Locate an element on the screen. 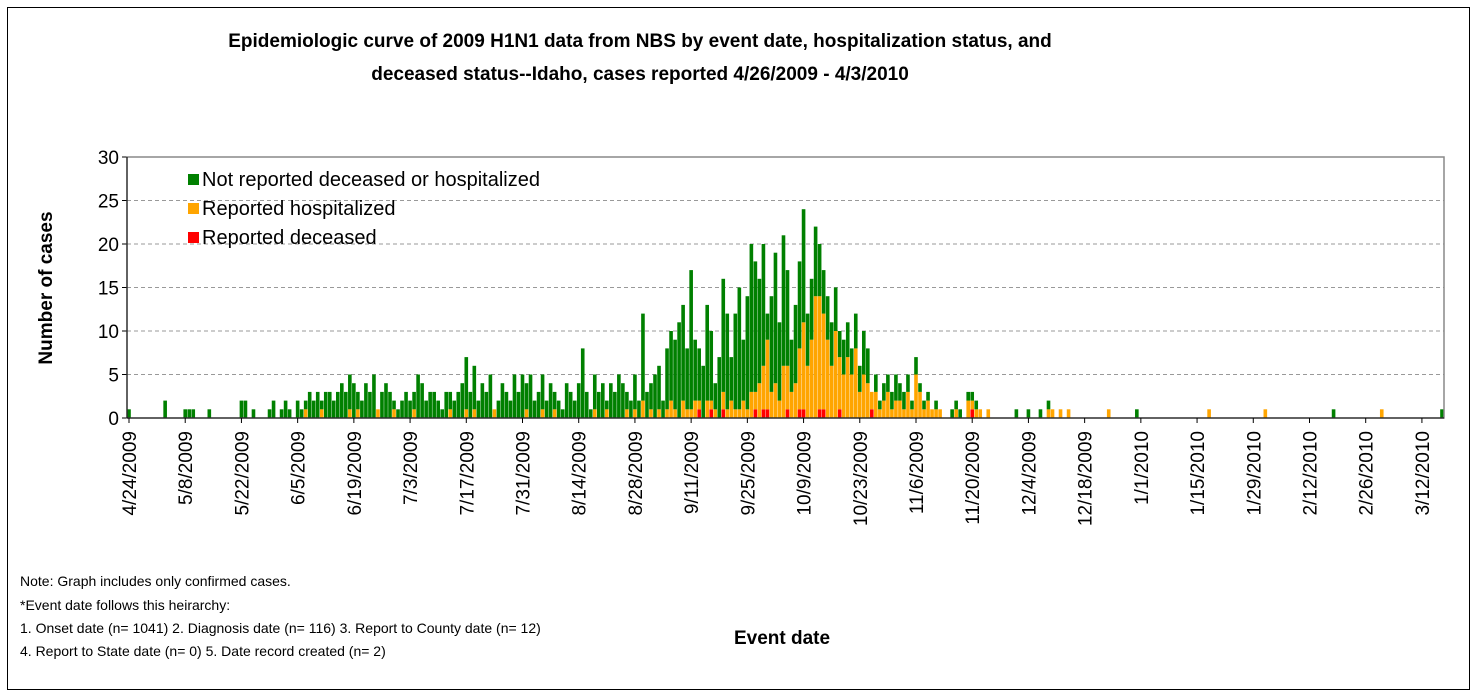  legend-label: Not reported deceased or hospitalized is located at coordinates (371, 180).